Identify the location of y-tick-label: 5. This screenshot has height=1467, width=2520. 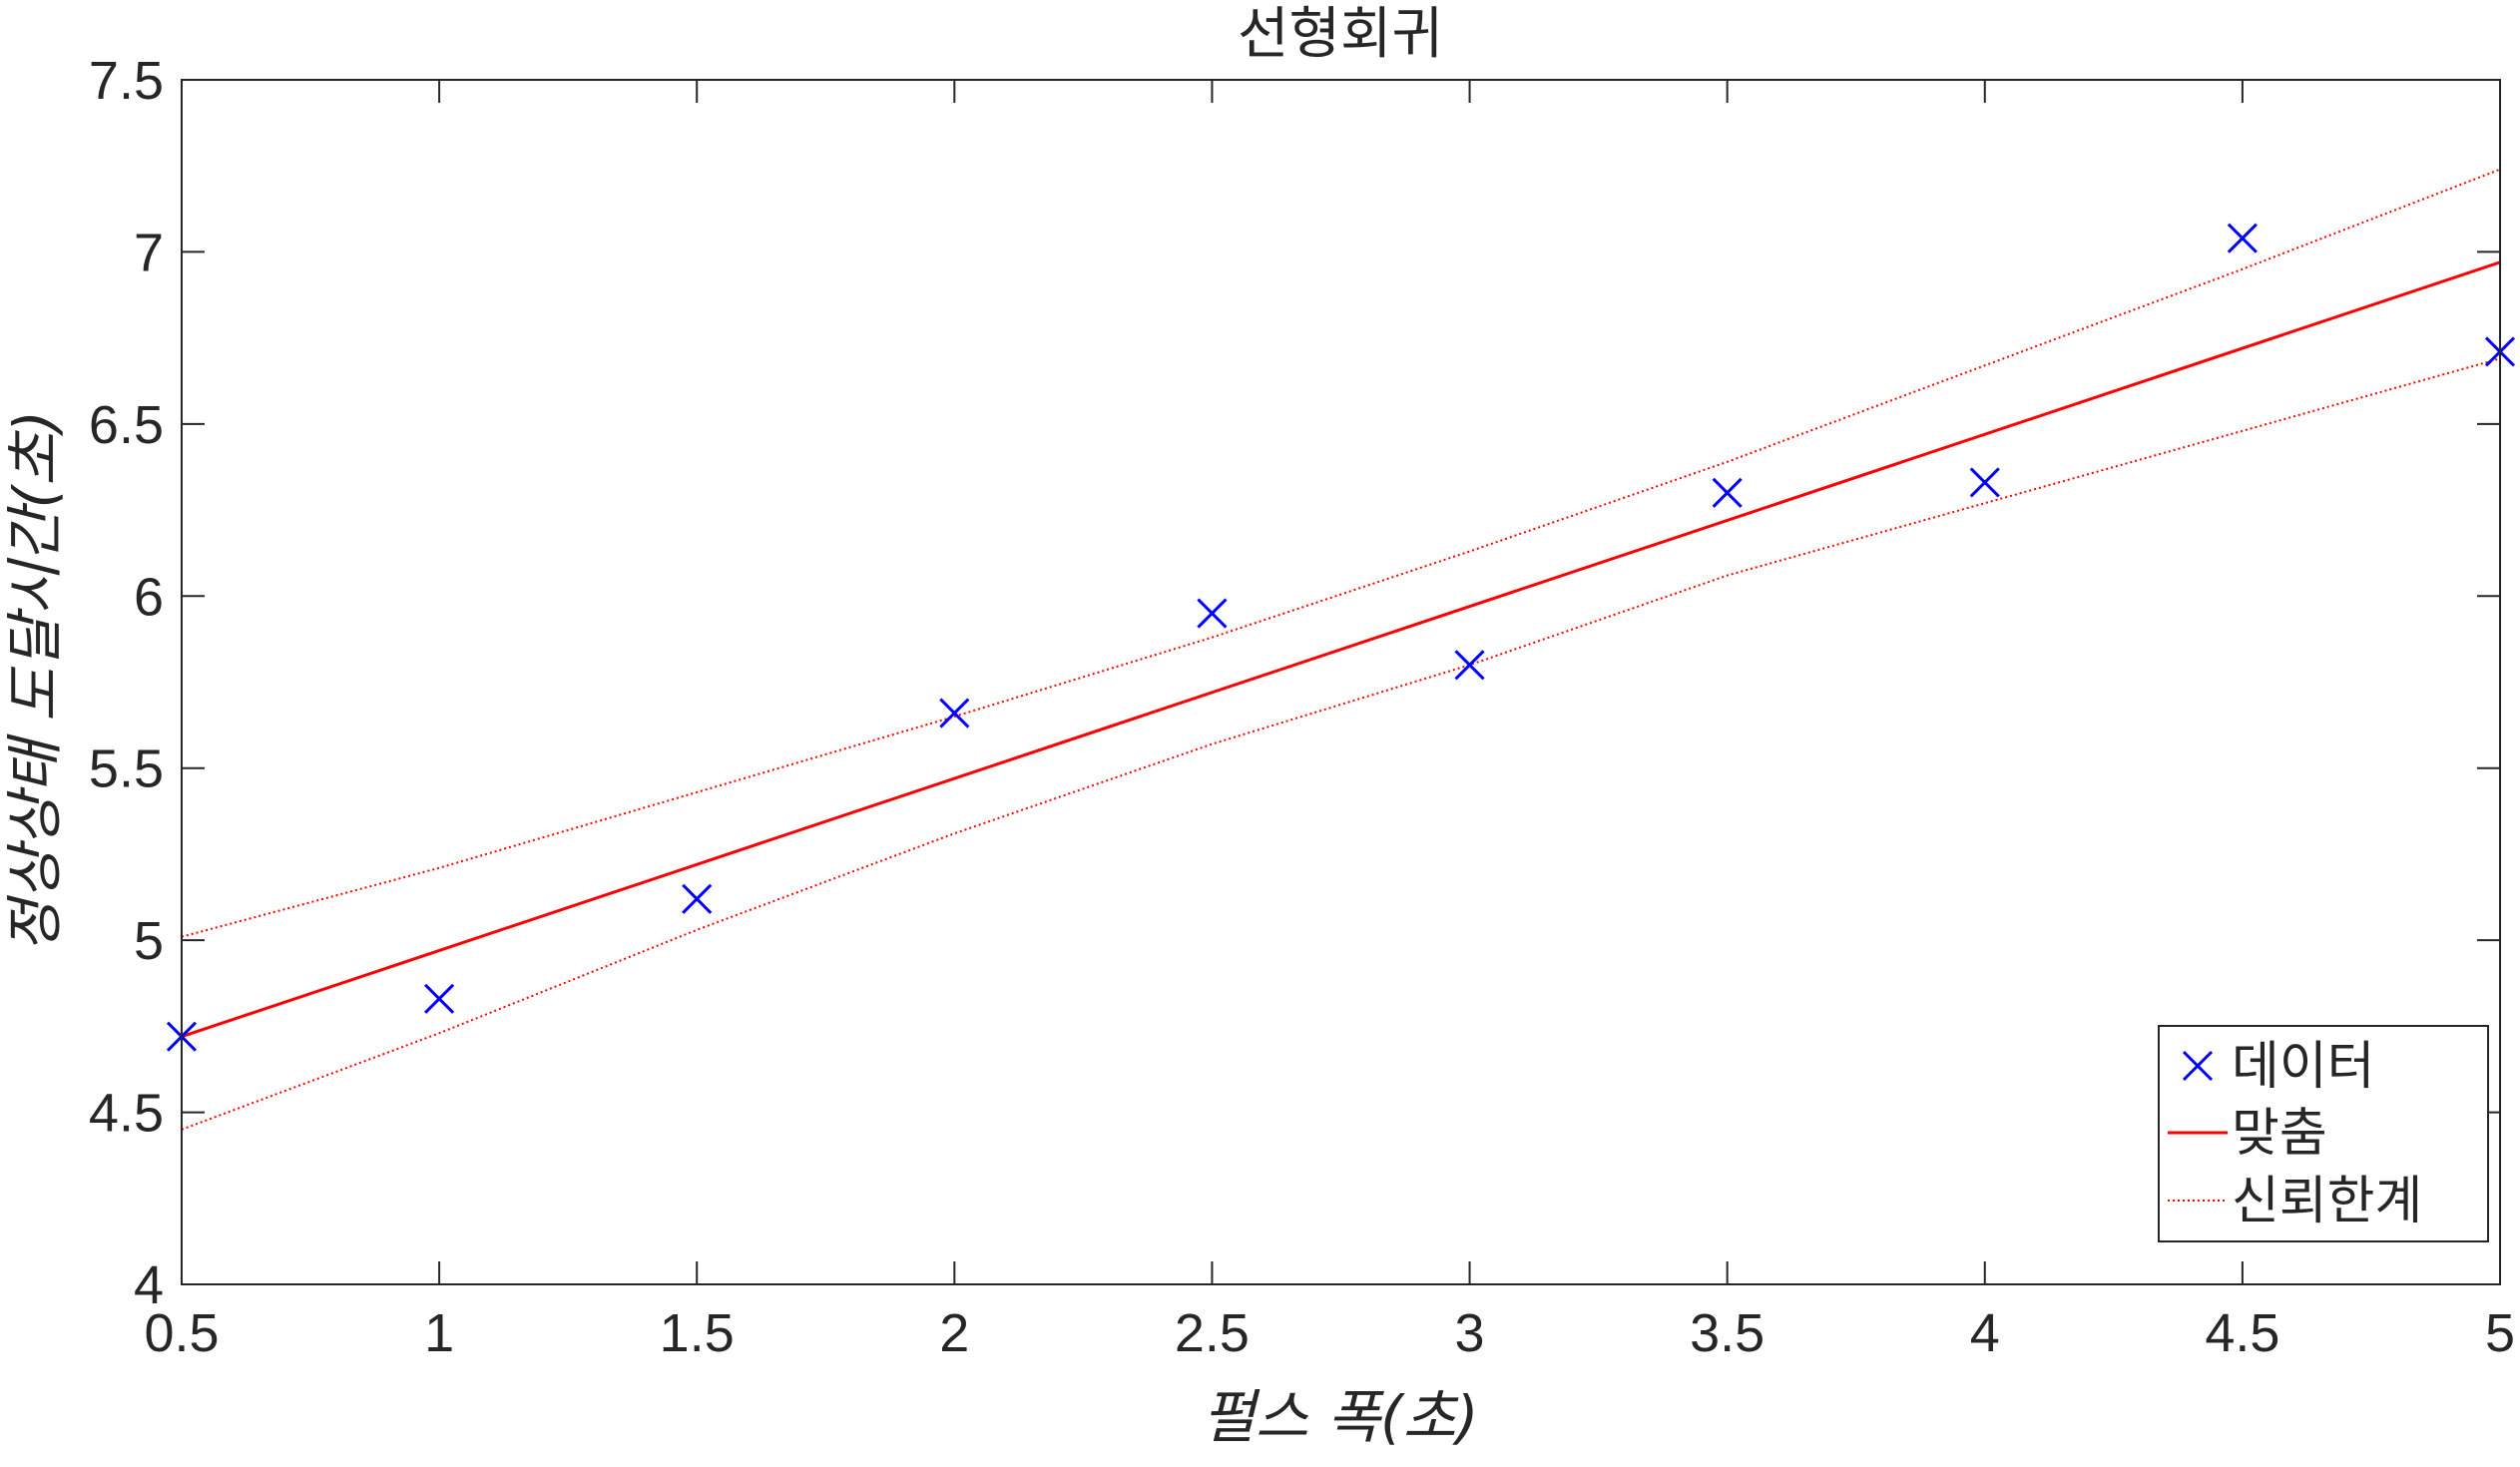
(149, 941).